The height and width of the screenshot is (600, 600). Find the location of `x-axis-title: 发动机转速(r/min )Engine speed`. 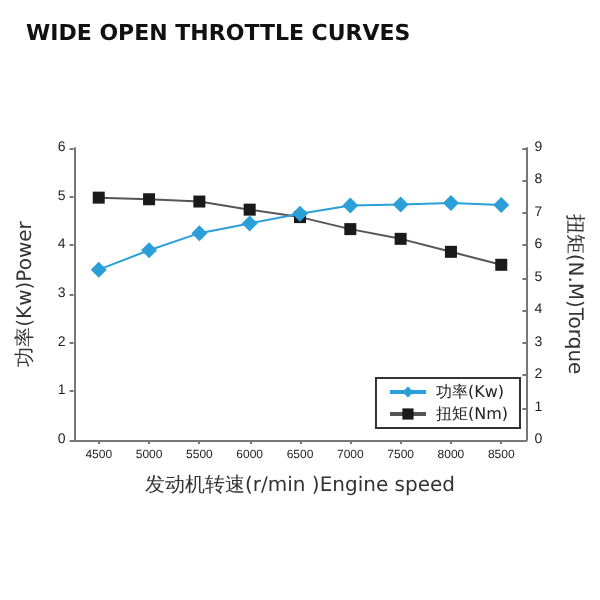

x-axis-title: 发动机转速(r/min )Engine speed is located at coordinates (300, 485).